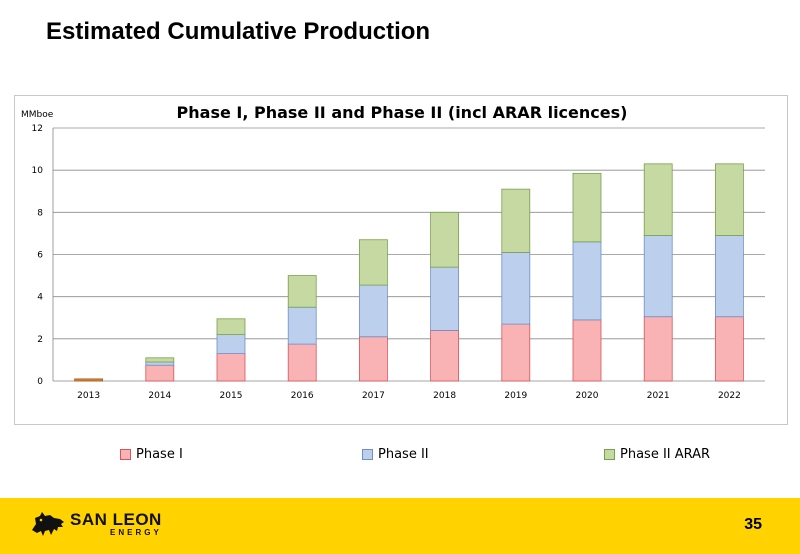  What do you see at coordinates (445, 239) in the screenshot?
I see `bar-segment-phase-ii-arar-2018` at bounding box center [445, 239].